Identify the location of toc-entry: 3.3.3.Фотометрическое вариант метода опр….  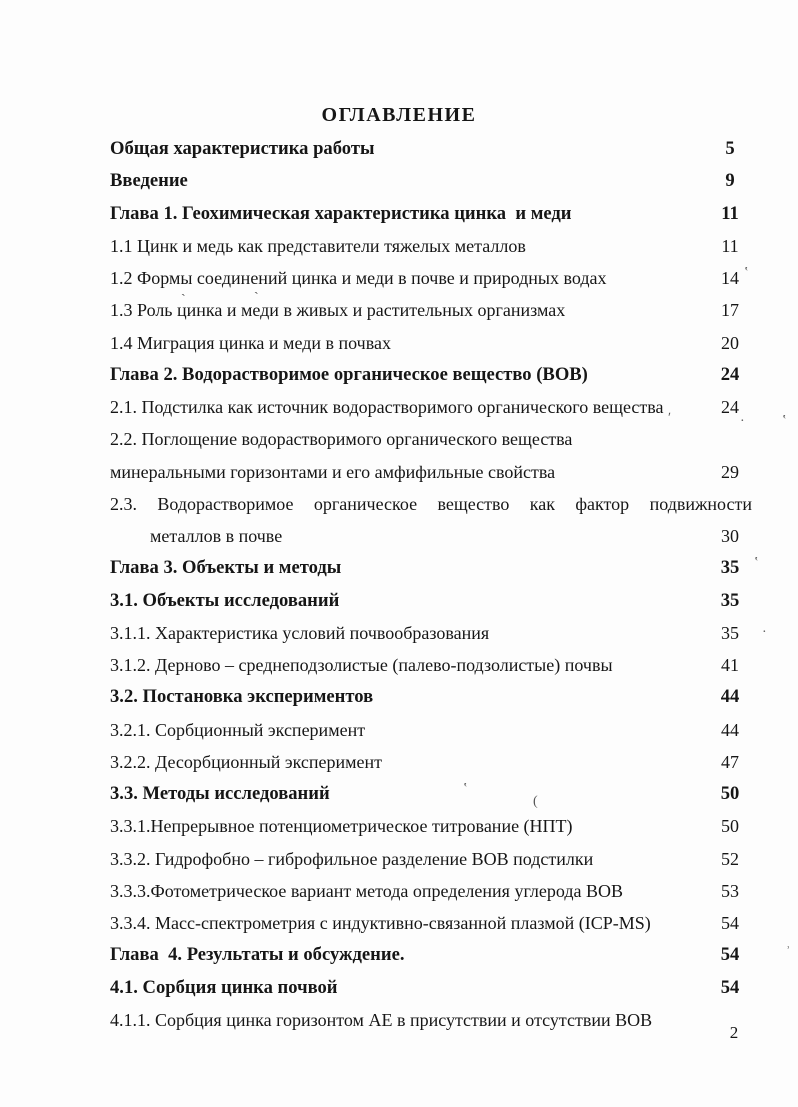
(431, 891).